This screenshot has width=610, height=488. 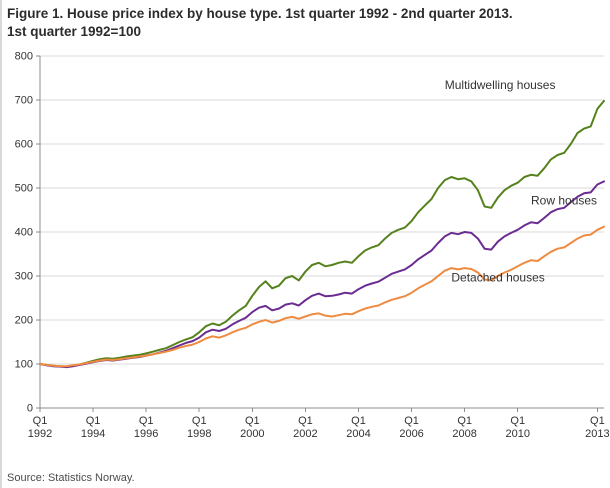 I want to click on x-tick-label-year: 2000, so click(x=252, y=434).